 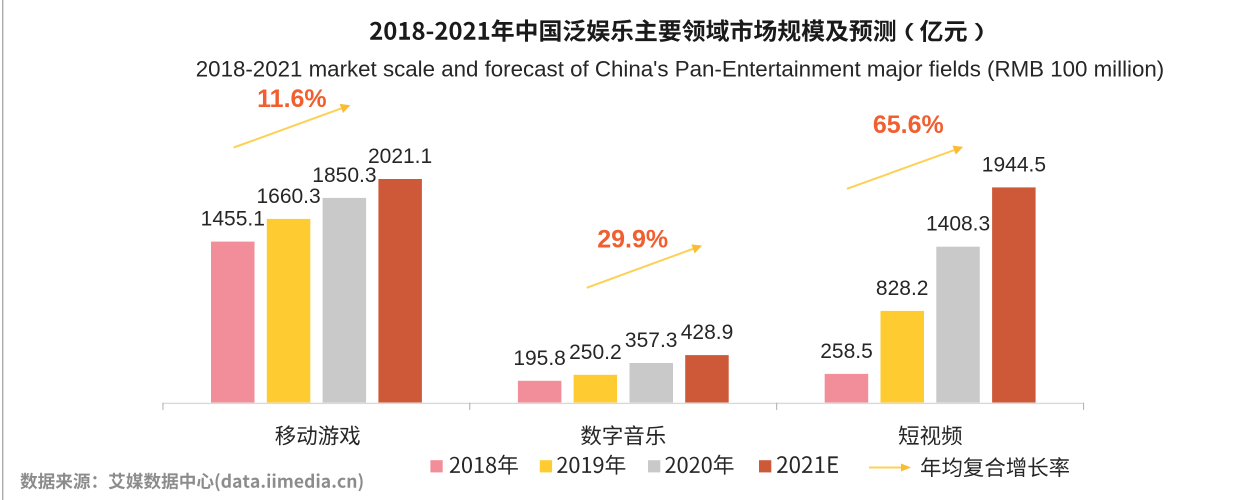 I want to click on svg-text: 1408.3, so click(x=958, y=224).